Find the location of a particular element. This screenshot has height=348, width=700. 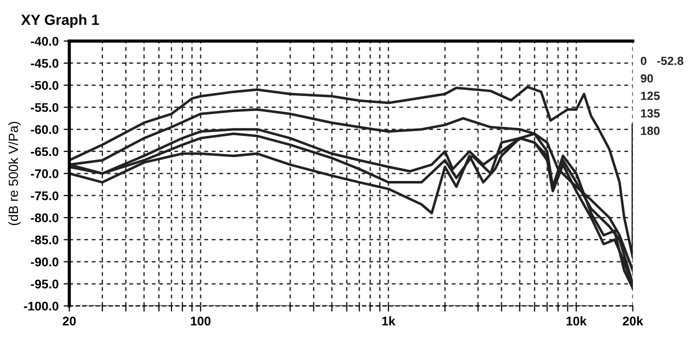

y-tick-label: -60.0 is located at coordinates (44, 129).